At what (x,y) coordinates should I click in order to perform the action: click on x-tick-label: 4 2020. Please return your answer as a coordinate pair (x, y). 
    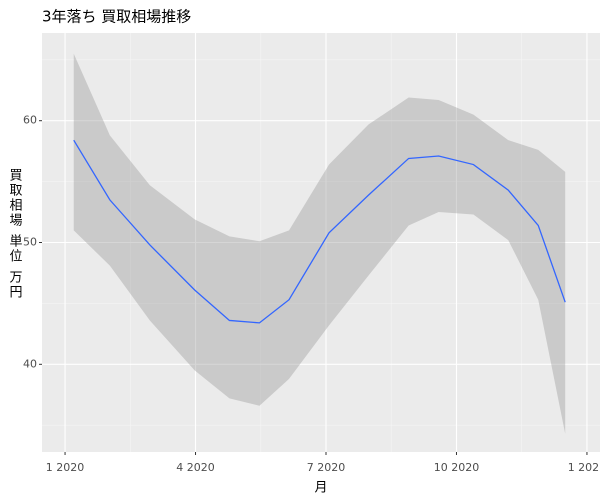
    Looking at the image, I should click on (195, 467).